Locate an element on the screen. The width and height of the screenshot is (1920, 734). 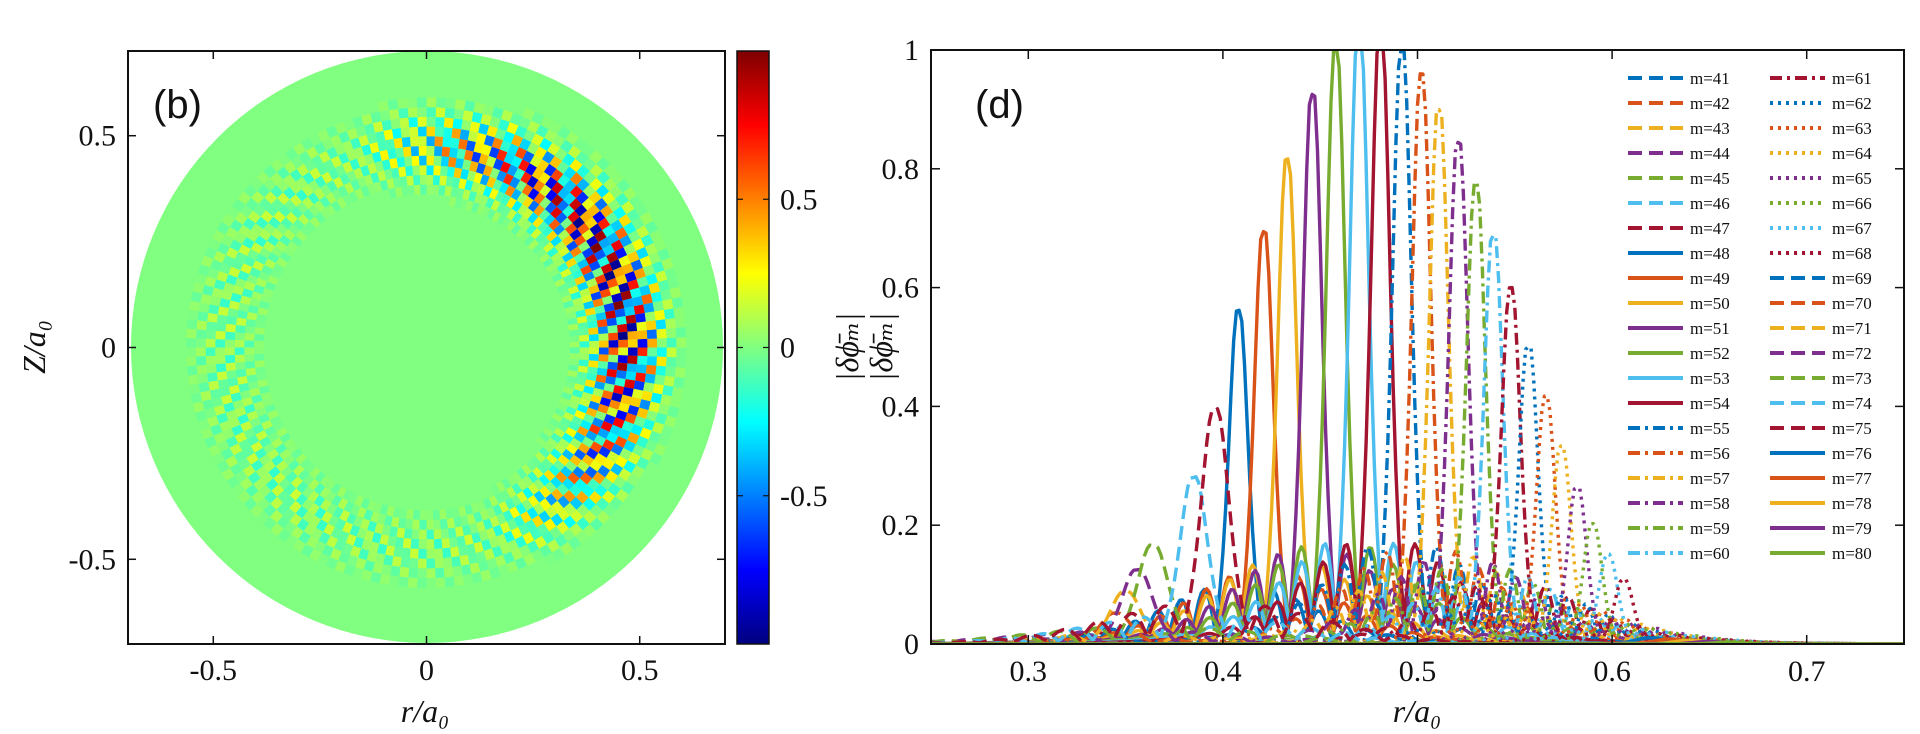
panel-b-xtick-label: 0 is located at coordinates (426, 670).